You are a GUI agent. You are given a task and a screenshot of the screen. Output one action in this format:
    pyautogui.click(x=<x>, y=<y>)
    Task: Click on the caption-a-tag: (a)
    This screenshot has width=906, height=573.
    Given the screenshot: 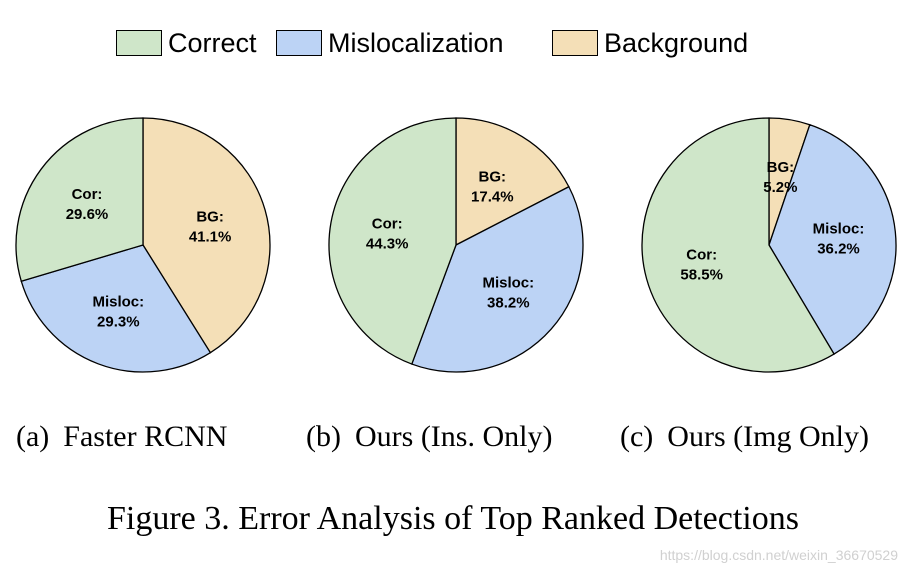 What is the action you would take?
    pyautogui.click(x=33, y=436)
    